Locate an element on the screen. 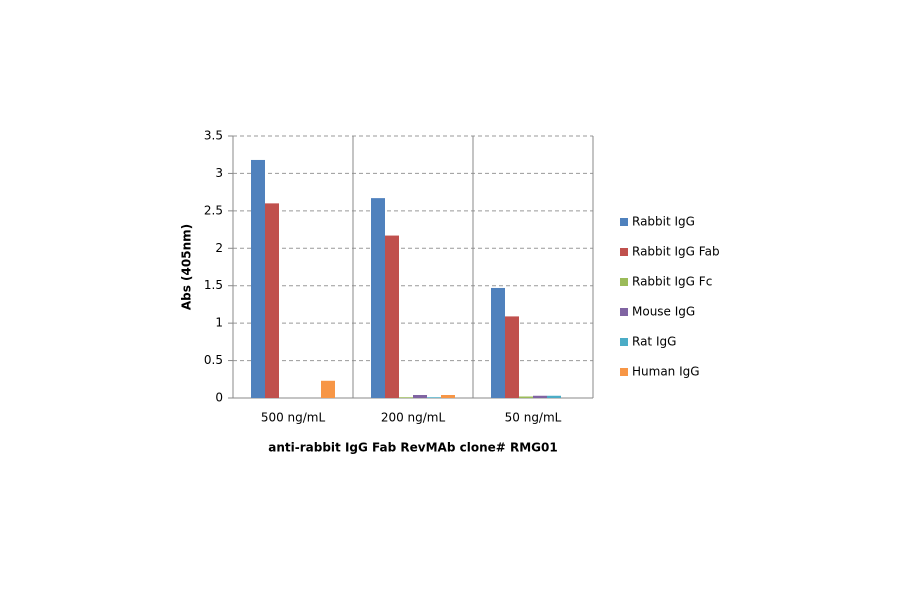  y-tick-label: 2.5 is located at coordinates (213, 210).